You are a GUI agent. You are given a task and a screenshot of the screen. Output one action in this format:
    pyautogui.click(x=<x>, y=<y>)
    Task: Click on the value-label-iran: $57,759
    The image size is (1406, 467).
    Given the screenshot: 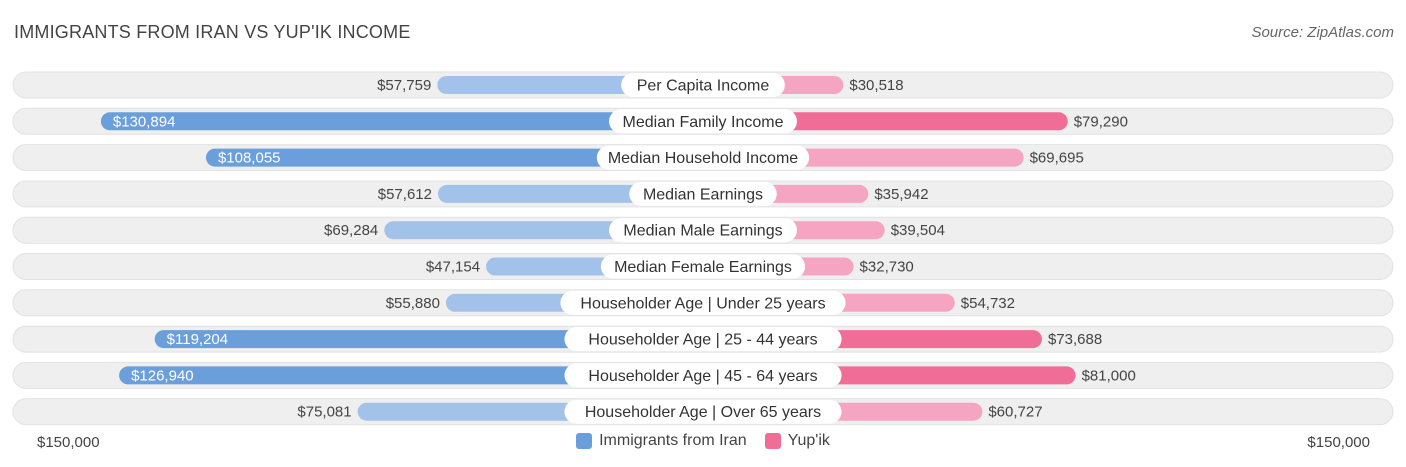 What is the action you would take?
    pyautogui.click(x=404, y=85)
    